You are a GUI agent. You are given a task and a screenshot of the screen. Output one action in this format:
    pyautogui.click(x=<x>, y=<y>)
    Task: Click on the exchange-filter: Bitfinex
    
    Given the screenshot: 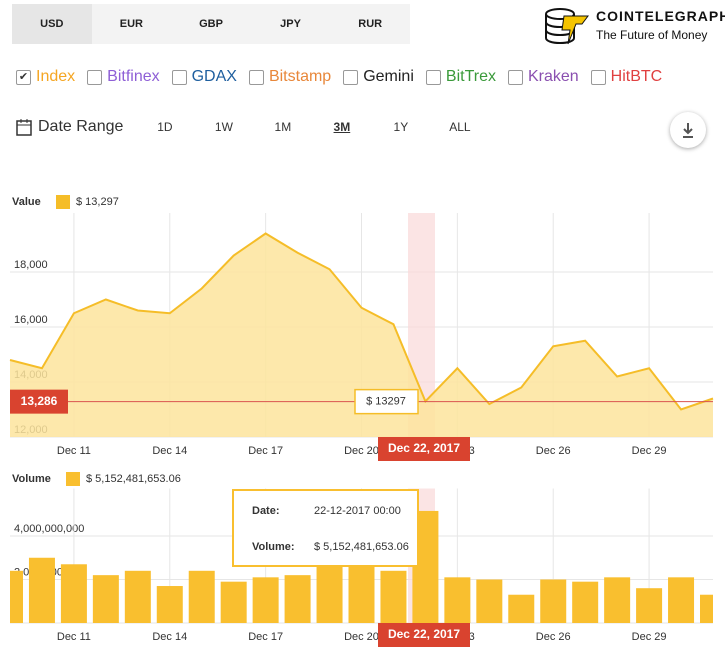 What is the action you would take?
    pyautogui.click(x=123, y=77)
    